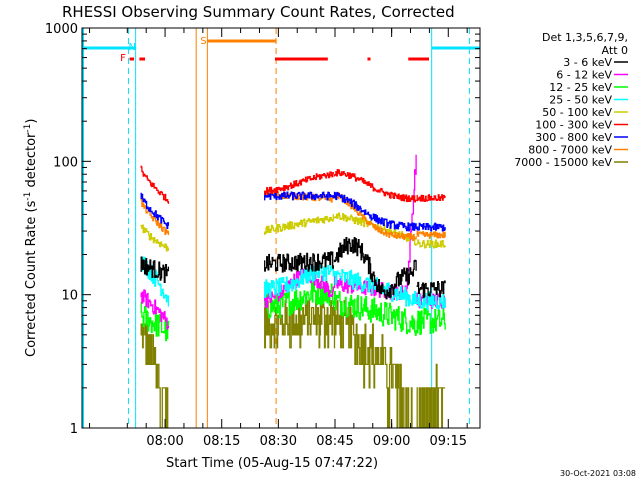 The height and width of the screenshot is (480, 640). Describe the element at coordinates (391, 441) in the screenshot. I see `x-tick-label: 09:00` at that location.